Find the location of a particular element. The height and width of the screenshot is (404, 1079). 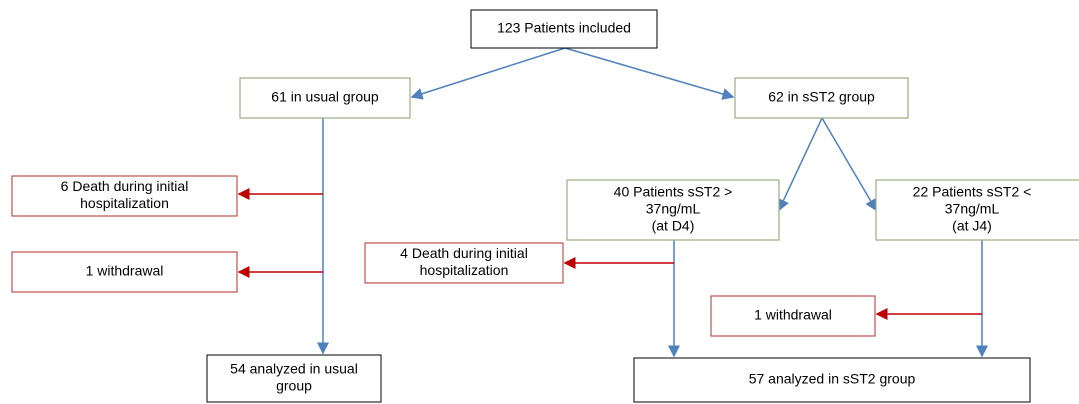

node-label: 61 in usual group is located at coordinates (325, 97).